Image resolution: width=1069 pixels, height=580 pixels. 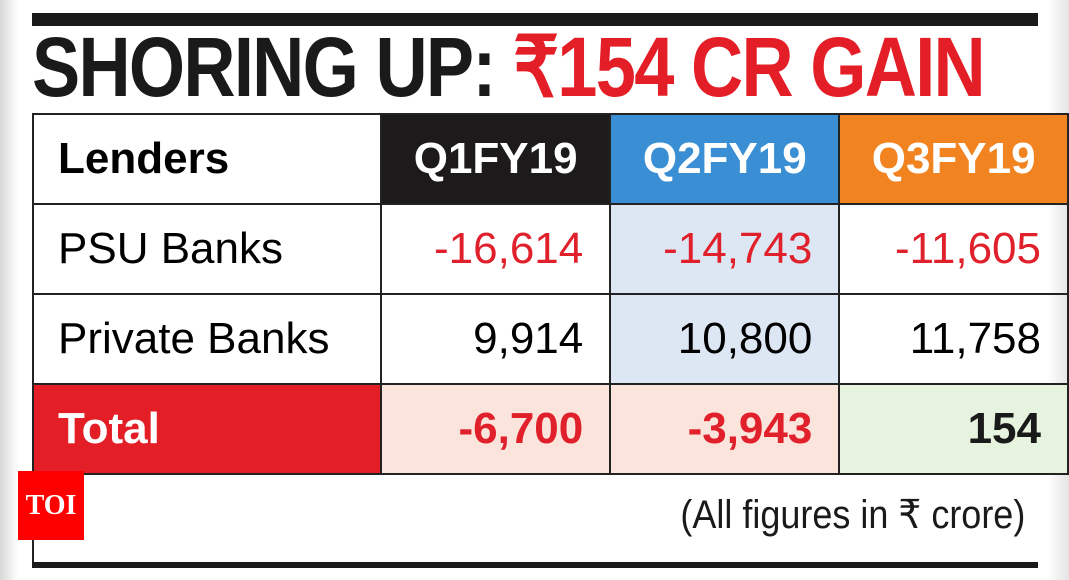 What do you see at coordinates (9, 290) in the screenshot?
I see `left-shadow` at bounding box center [9, 290].